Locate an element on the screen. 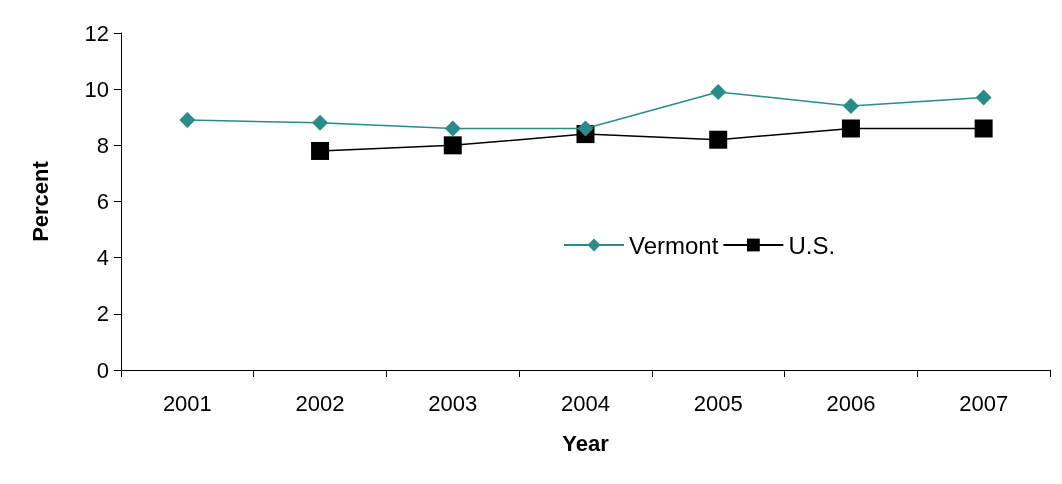  y-tick-label: 8 is located at coordinates (102, 145).